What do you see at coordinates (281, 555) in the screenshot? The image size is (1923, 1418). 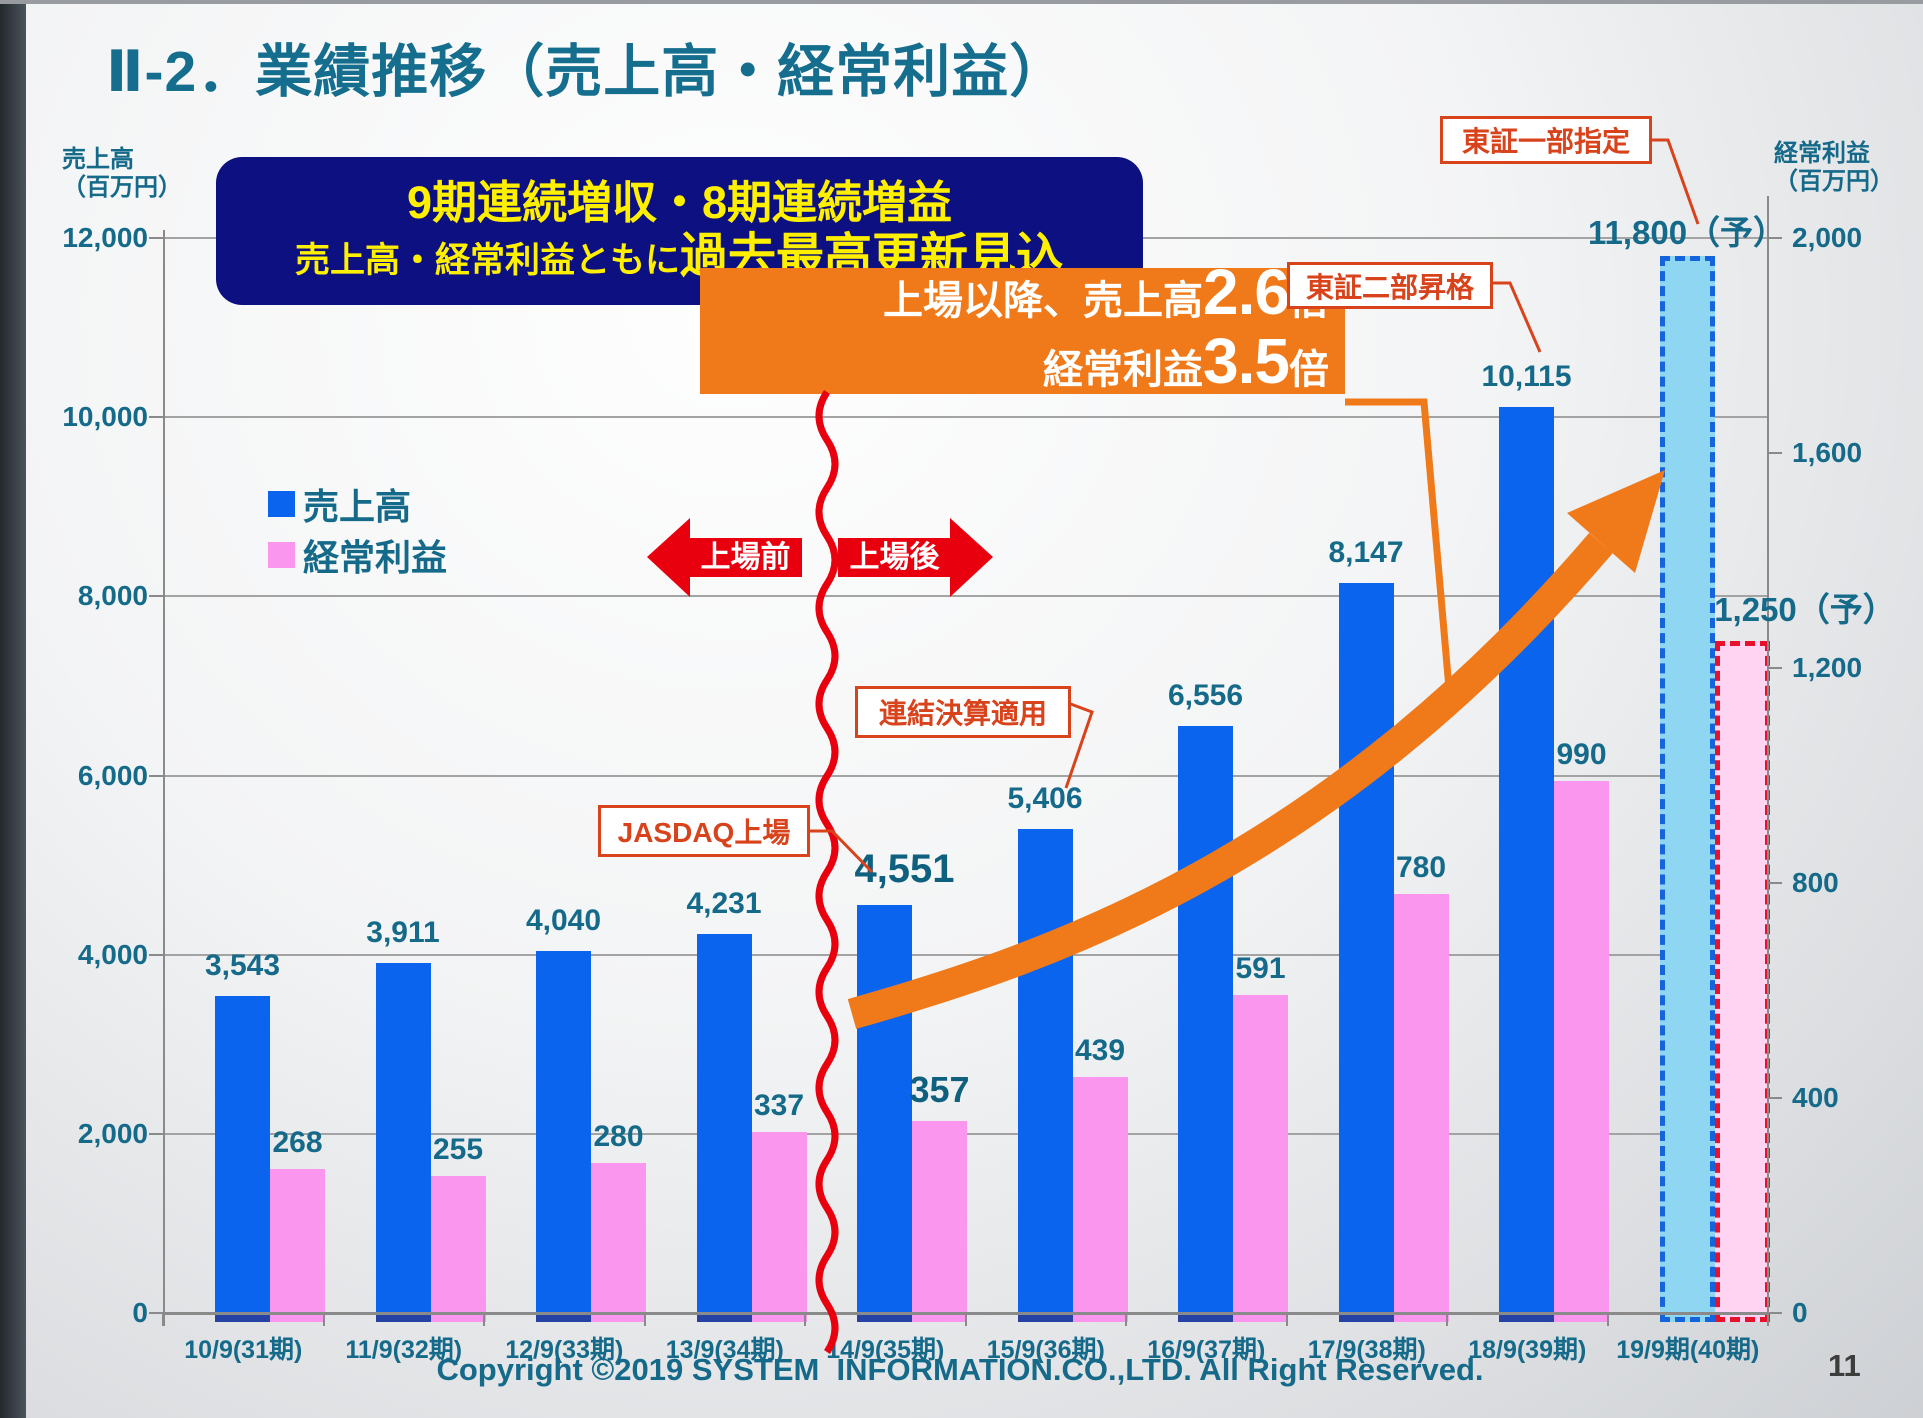 I see `profit-legend-swatch-icon` at bounding box center [281, 555].